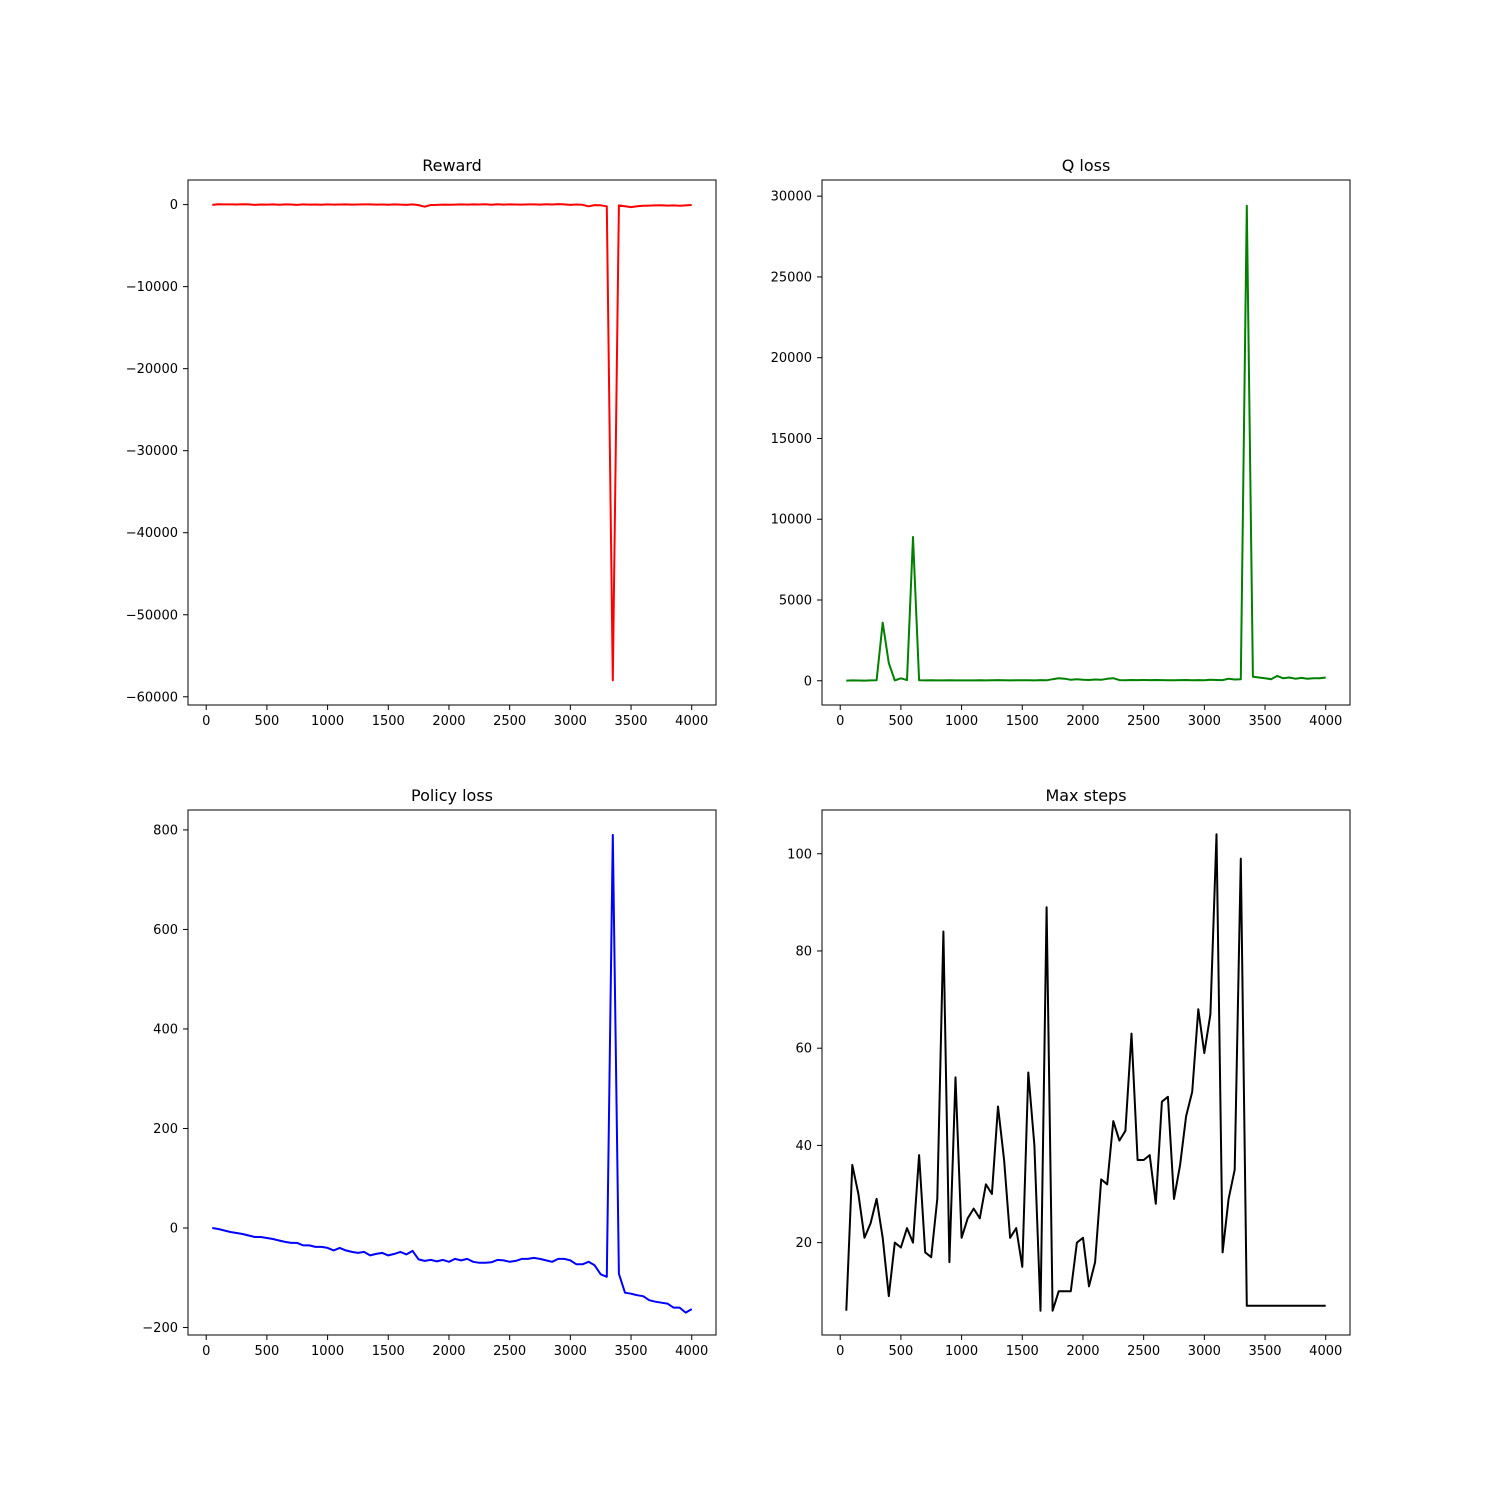 The image size is (1500, 1500). I want to click on reward-y-tick-label: −60000, so click(152, 697).